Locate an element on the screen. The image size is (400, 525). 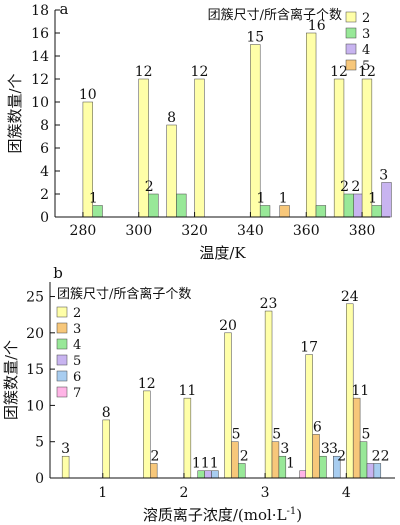
legend-entry: 5 is located at coordinates (77, 361).